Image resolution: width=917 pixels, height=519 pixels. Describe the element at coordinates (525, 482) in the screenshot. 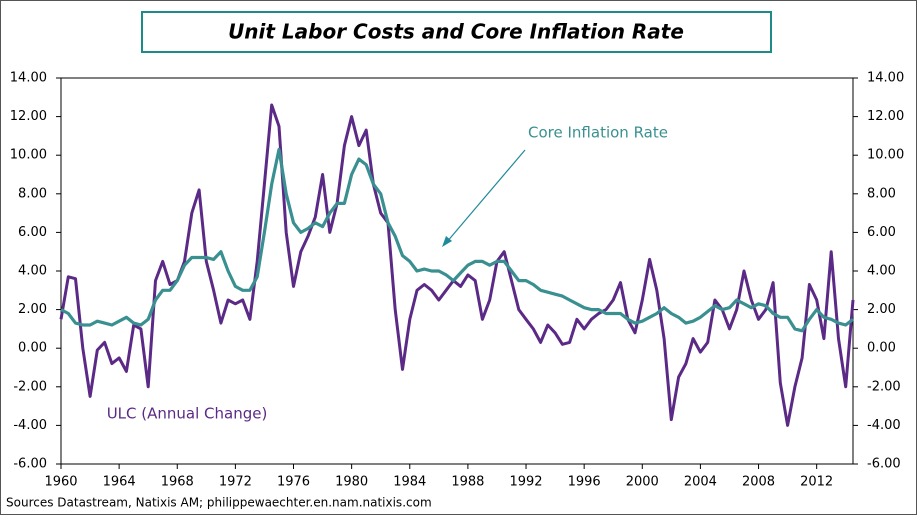

I see `x-tick-label: 1992` at that location.